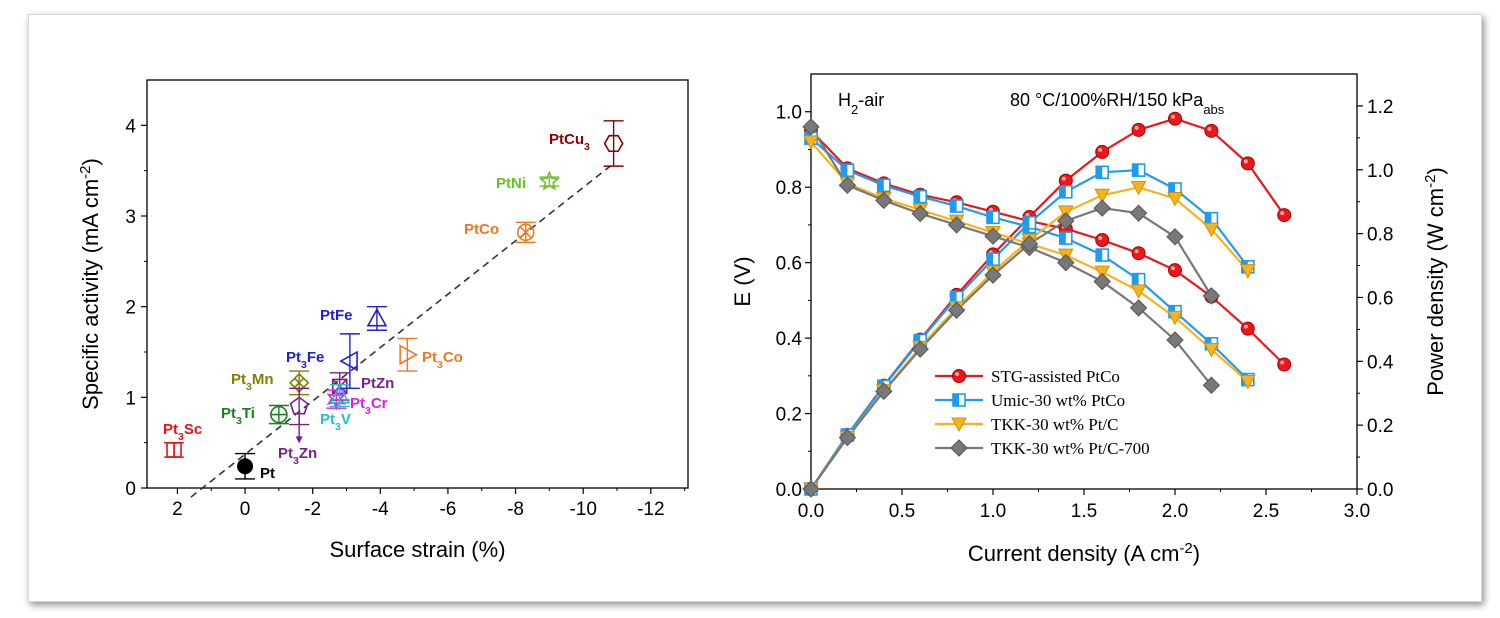 This screenshot has width=1500, height=618. Describe the element at coordinates (177, 509) in the screenshot. I see `x-tick-label: 2` at that location.